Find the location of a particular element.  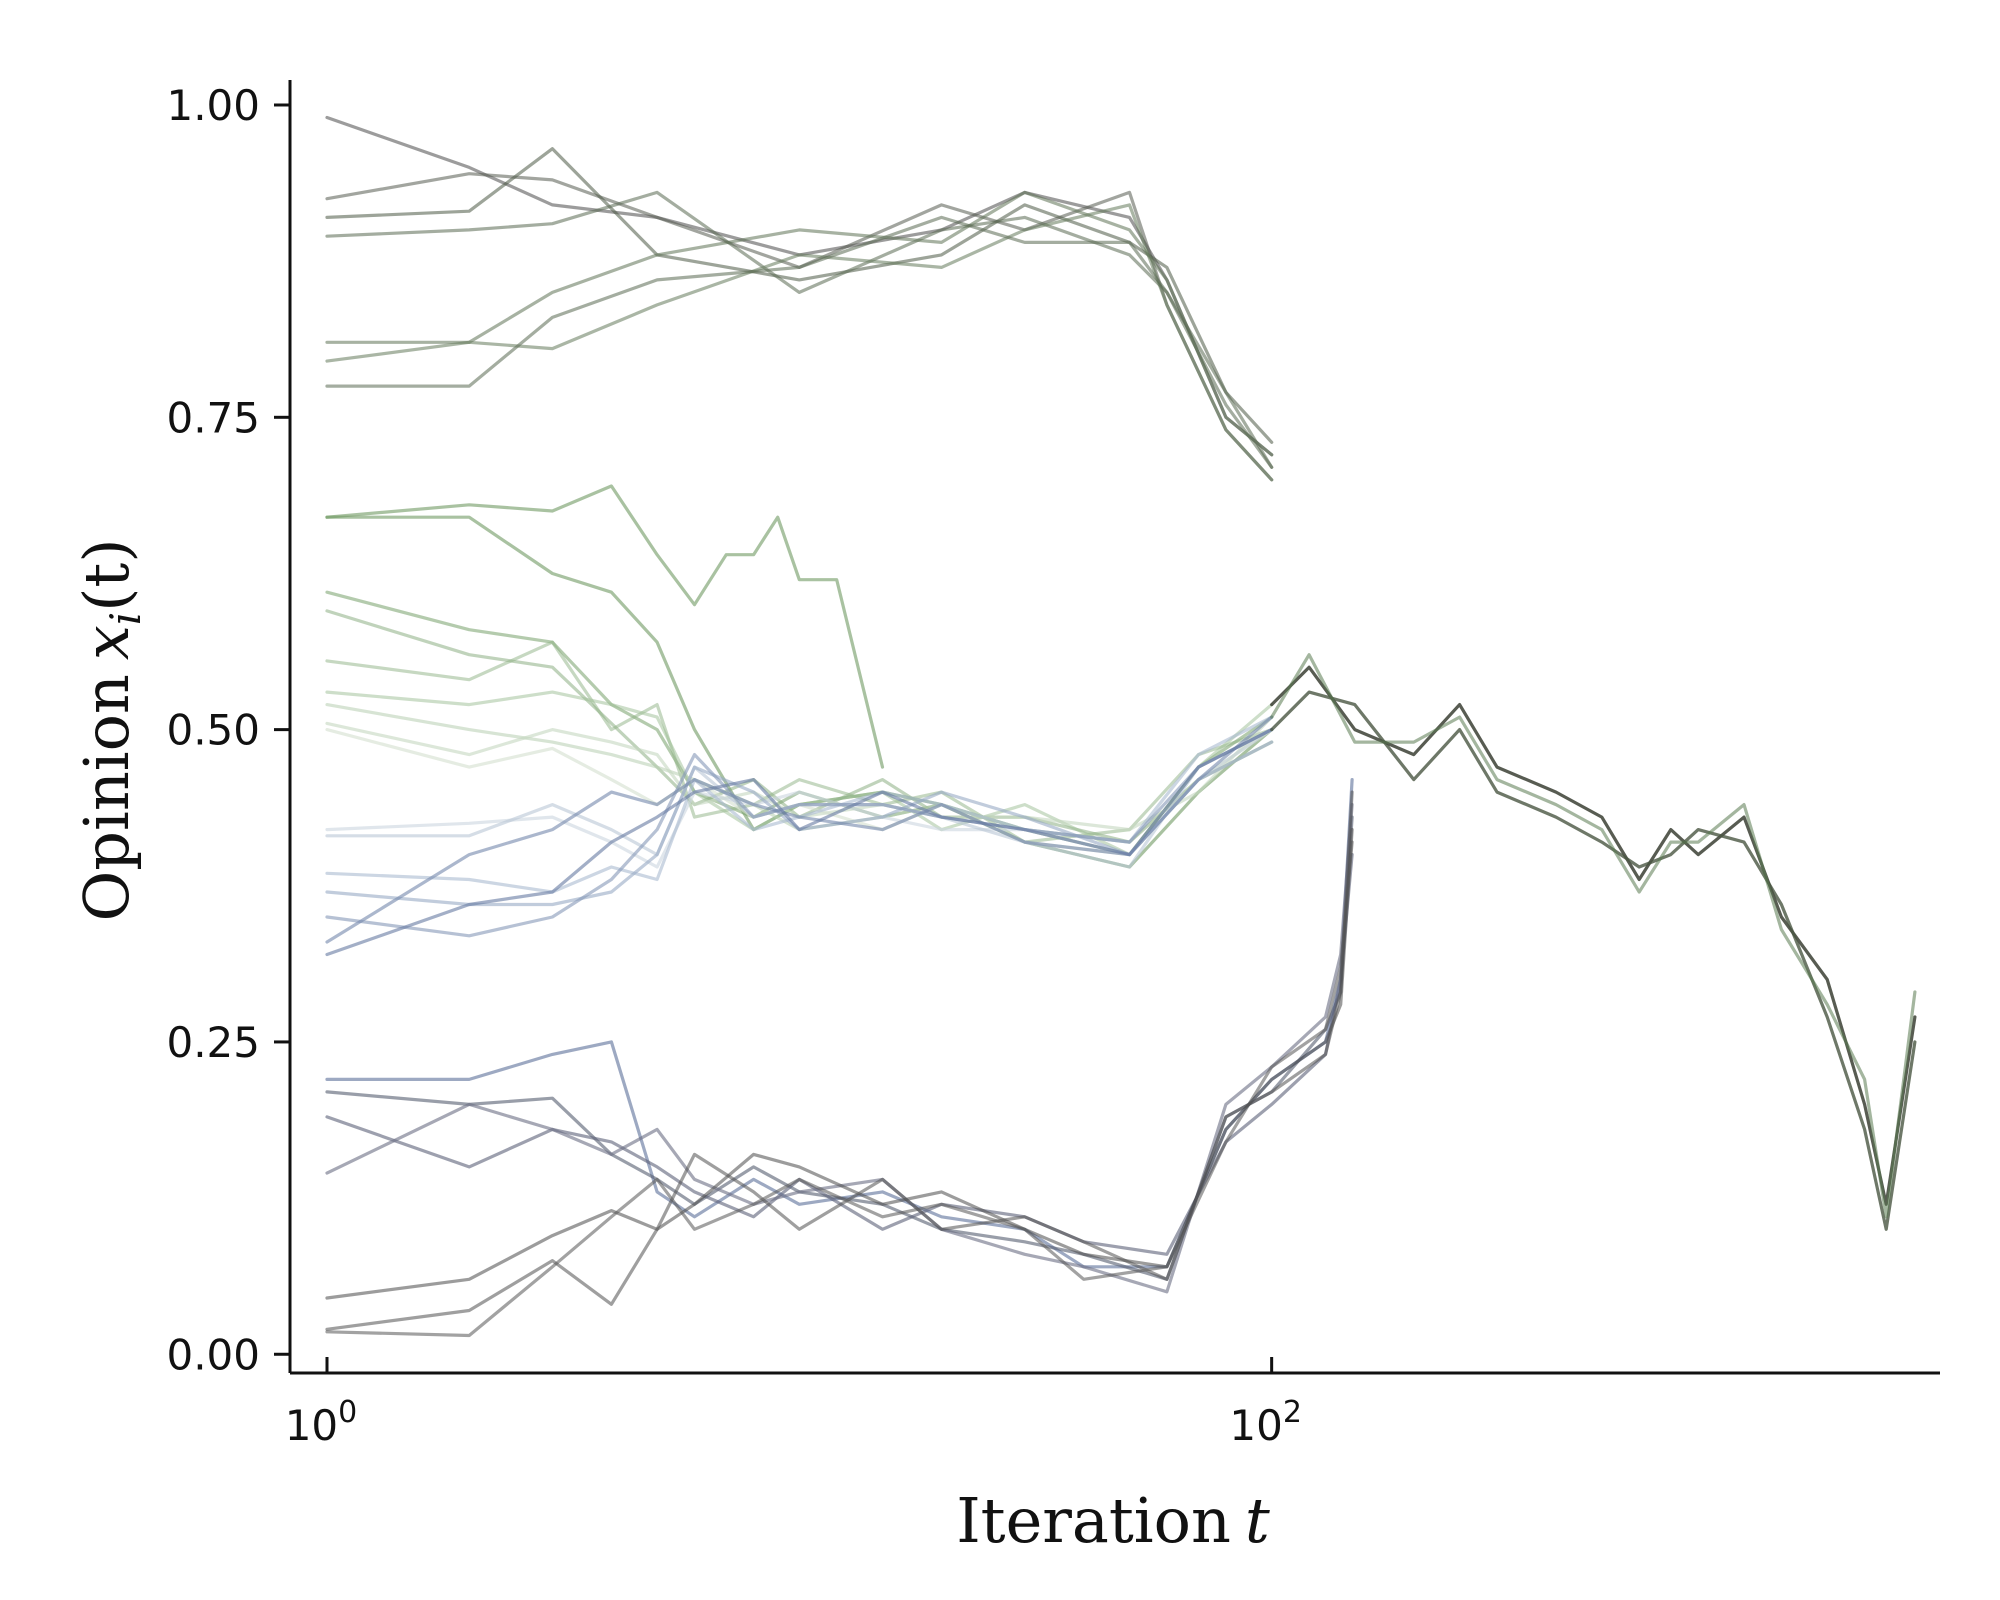

y-axis-title-text: Opinion is located at coordinates (106, 797).